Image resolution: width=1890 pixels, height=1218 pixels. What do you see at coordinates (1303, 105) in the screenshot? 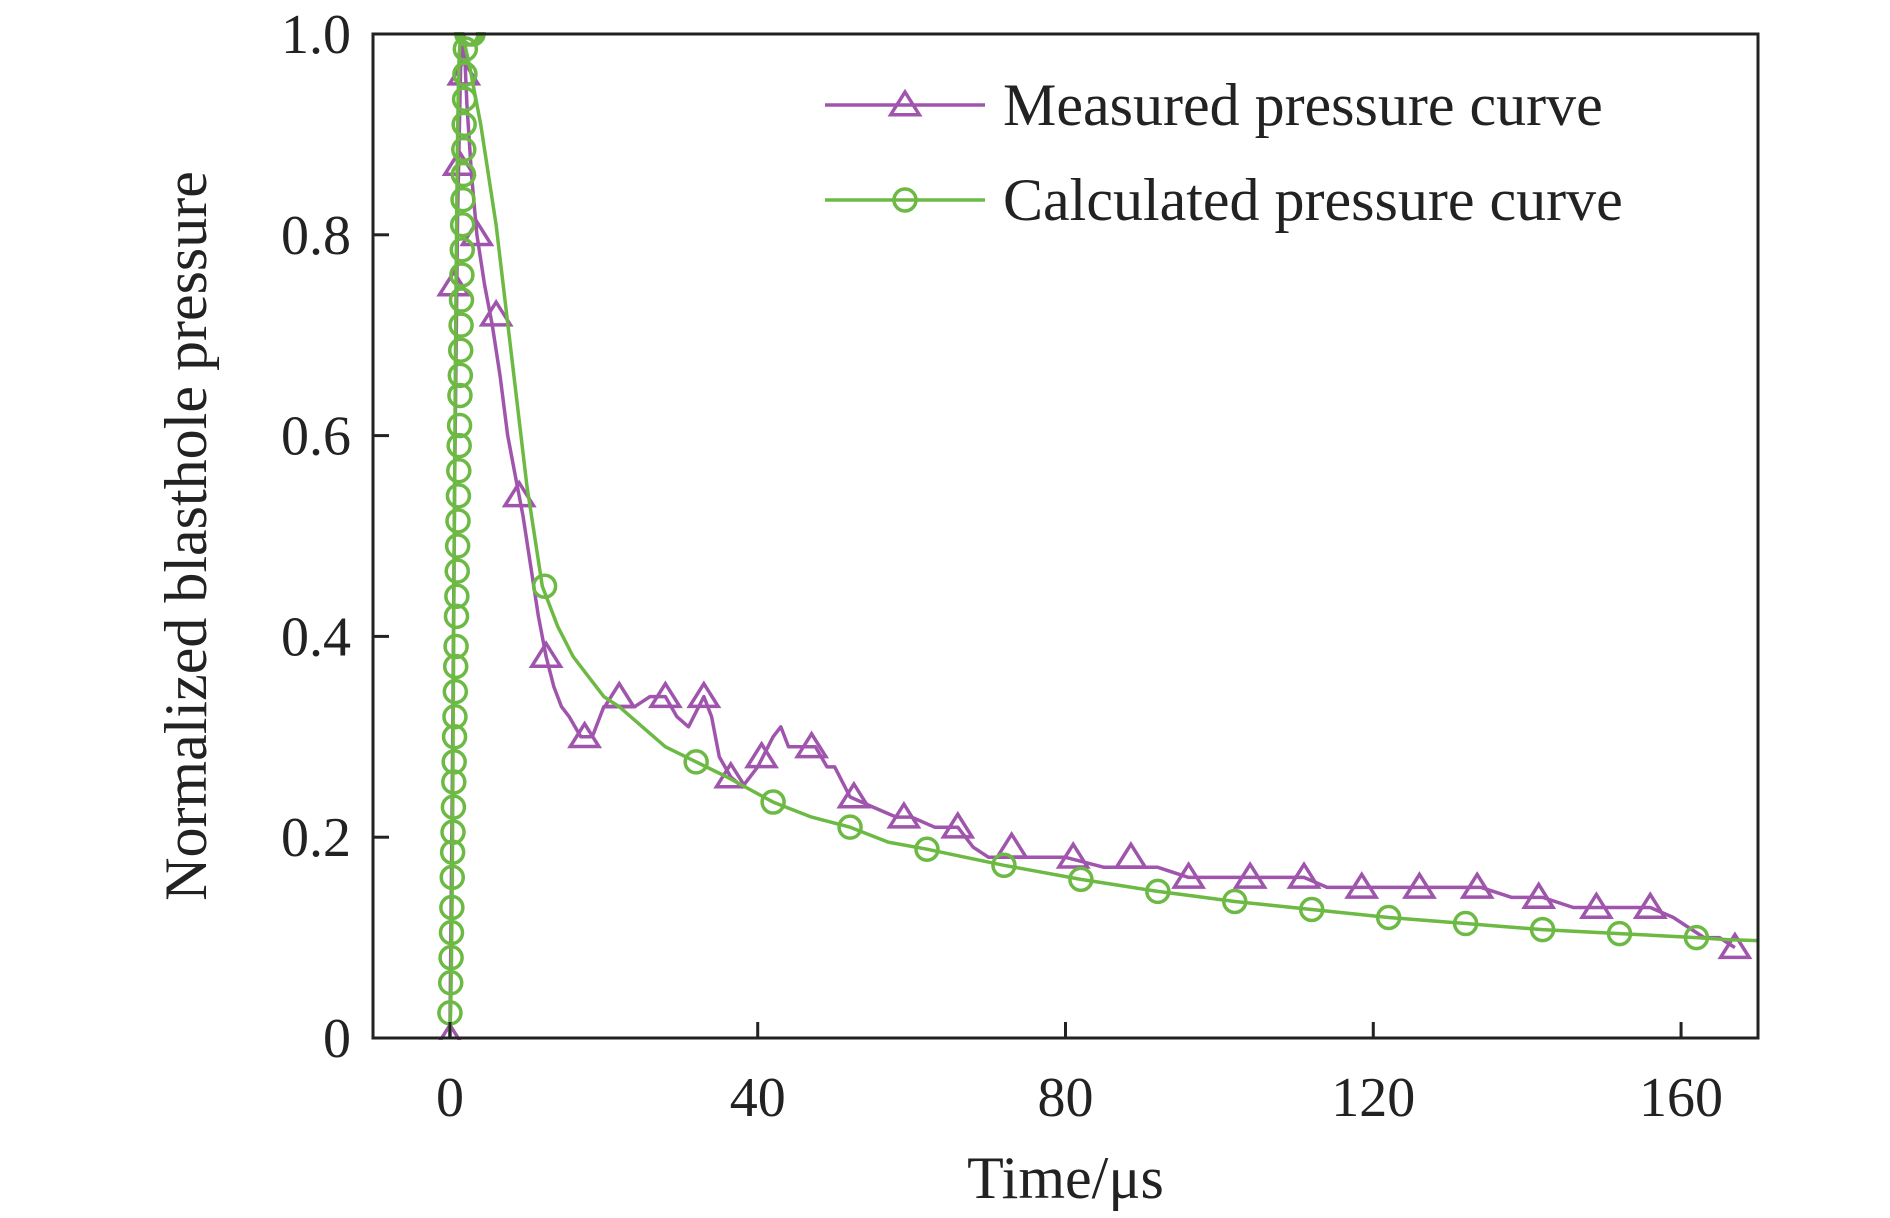
I see `legend-label-measured: Measured pressure curve` at bounding box center [1303, 105].